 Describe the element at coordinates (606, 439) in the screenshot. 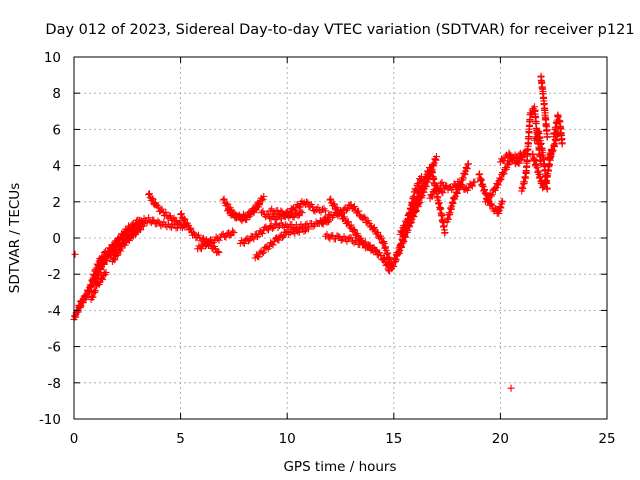

I see `x-tick-label: 25` at that location.